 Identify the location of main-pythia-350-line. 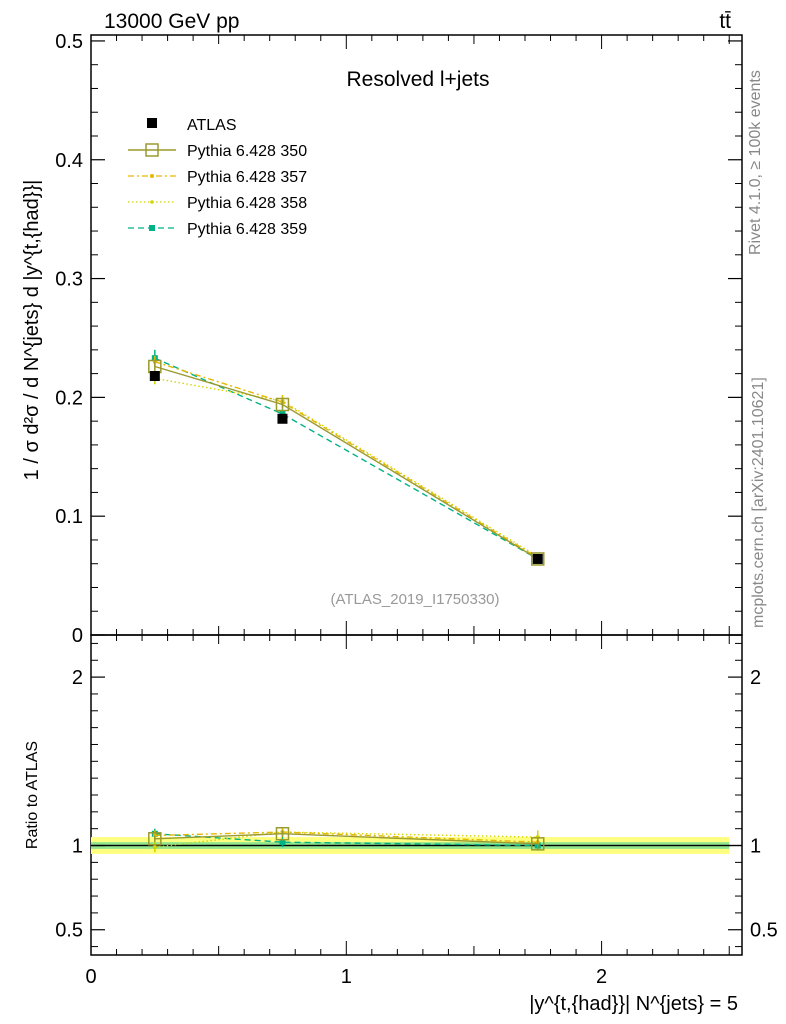
(346, 462).